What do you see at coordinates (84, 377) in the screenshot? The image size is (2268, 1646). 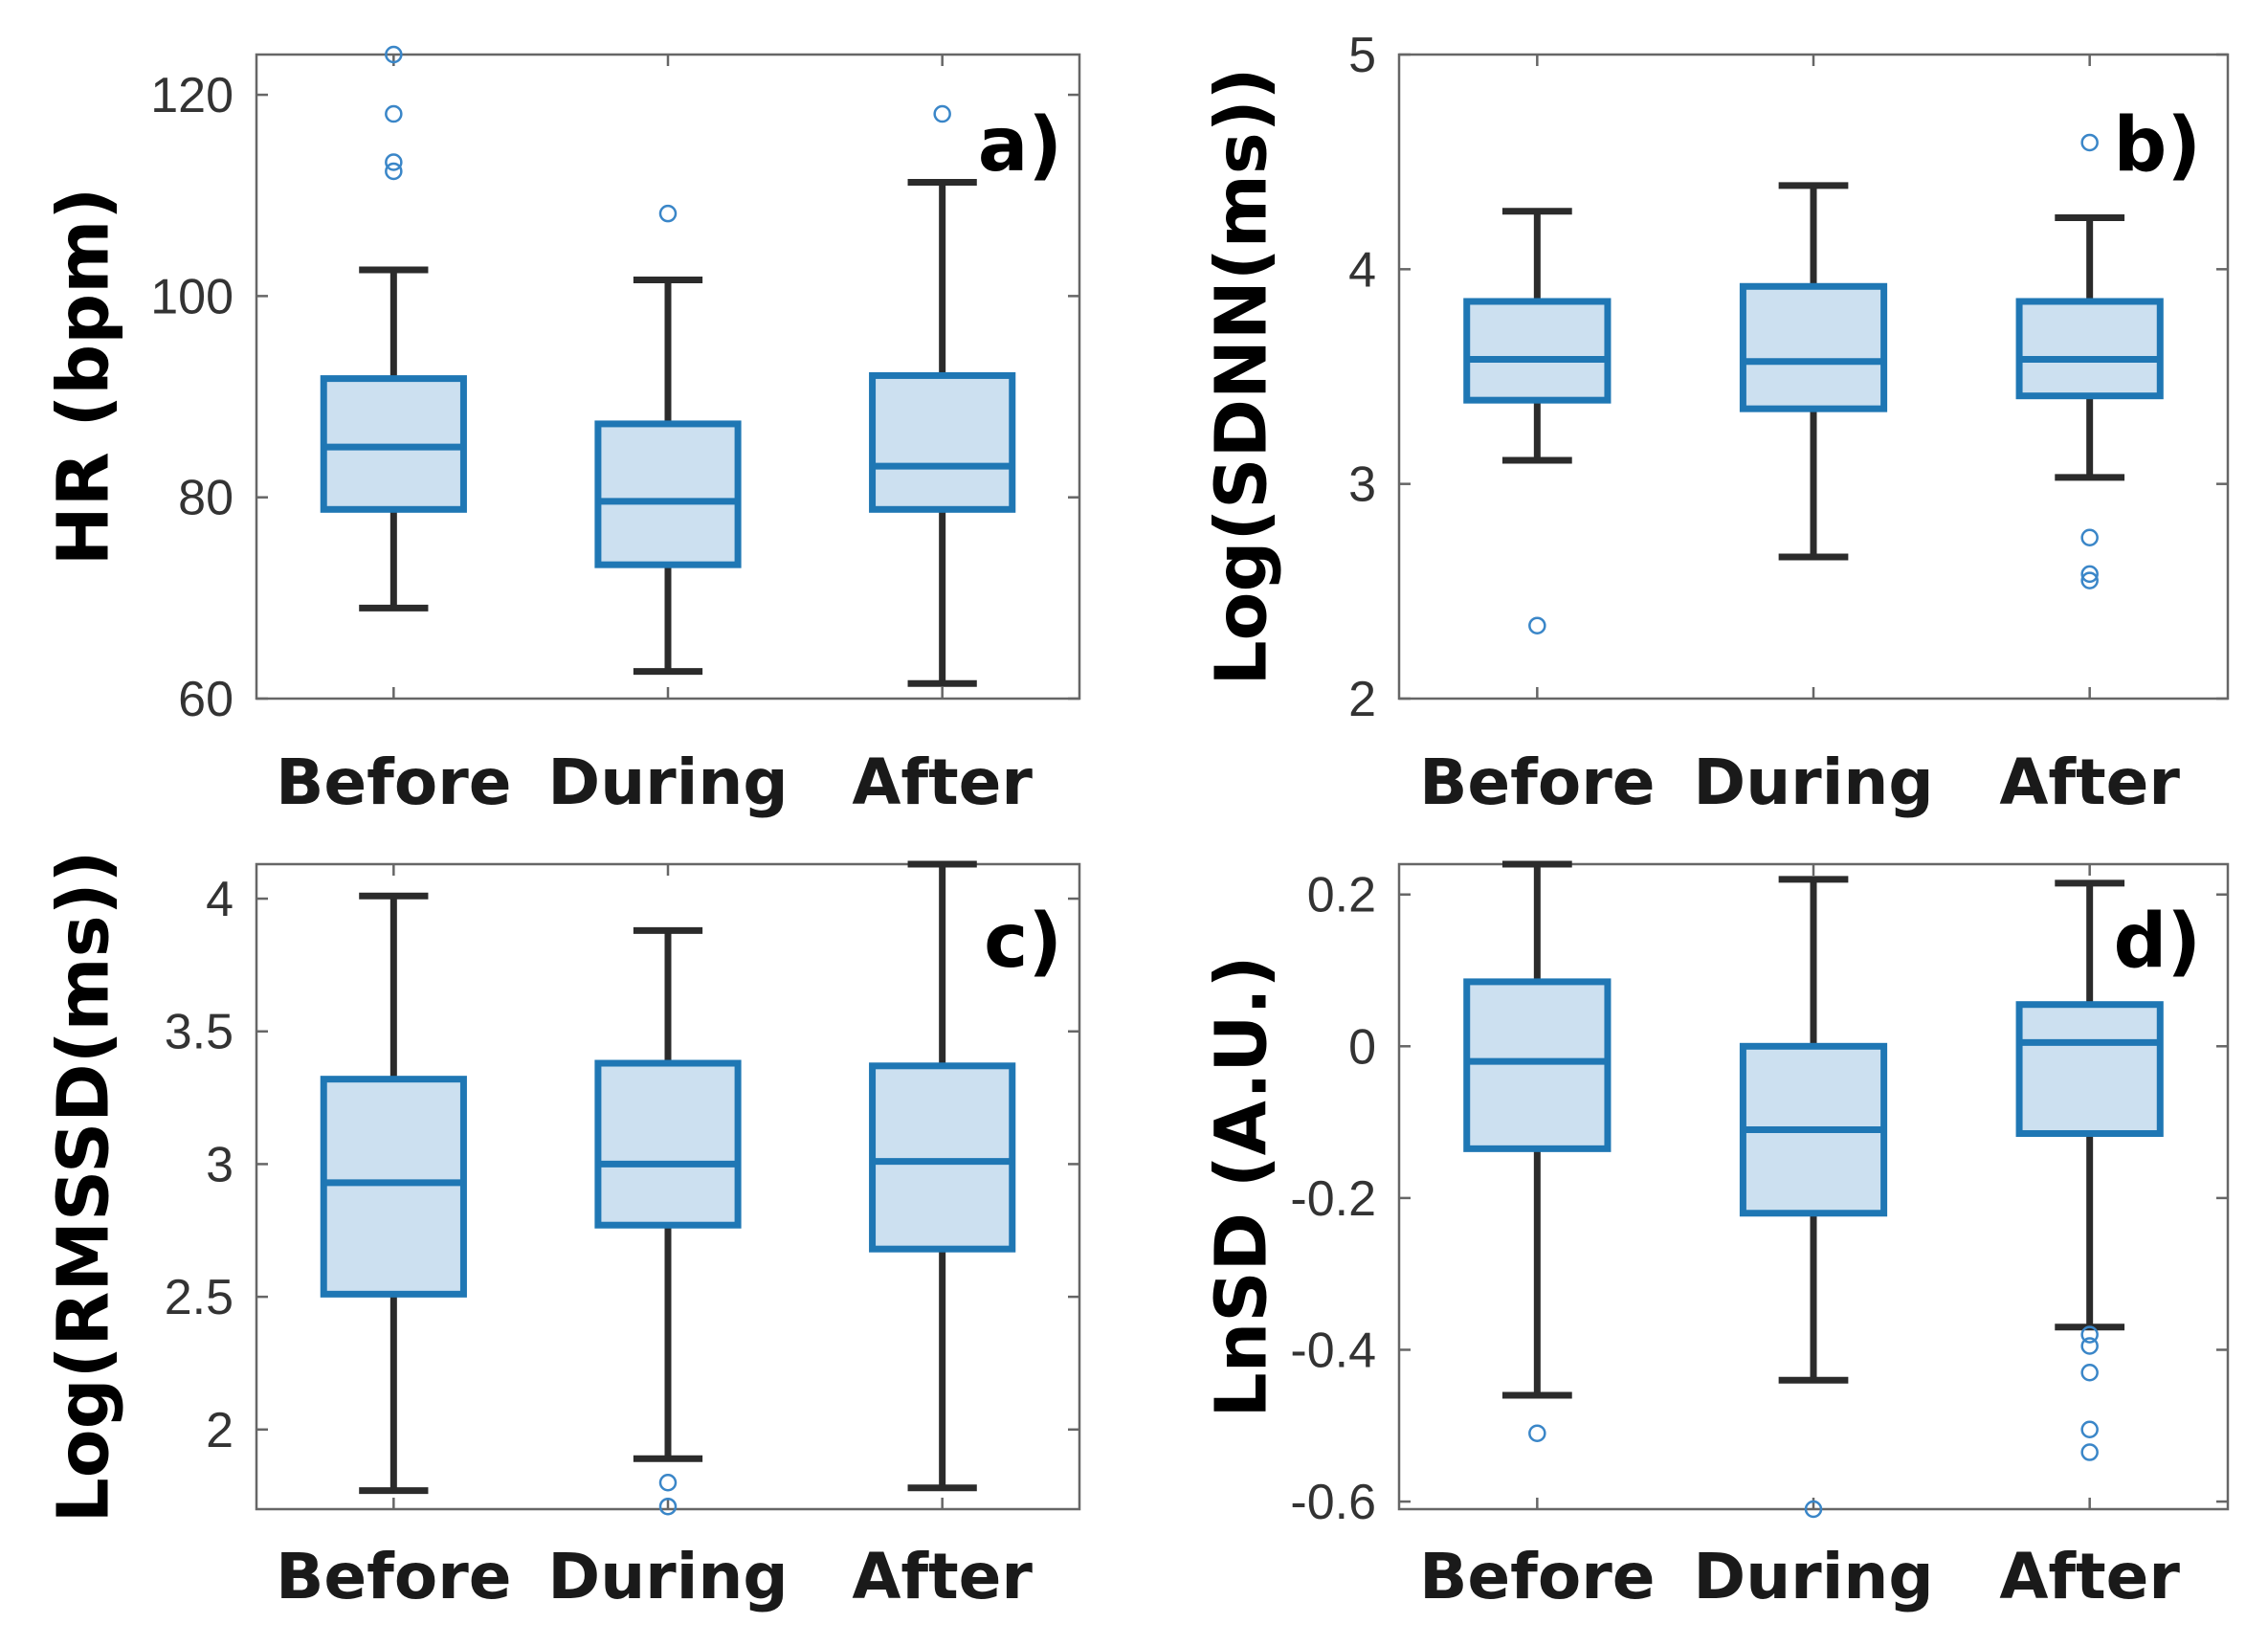 I see `y-axis-label: HR (bpm)` at bounding box center [84, 377].